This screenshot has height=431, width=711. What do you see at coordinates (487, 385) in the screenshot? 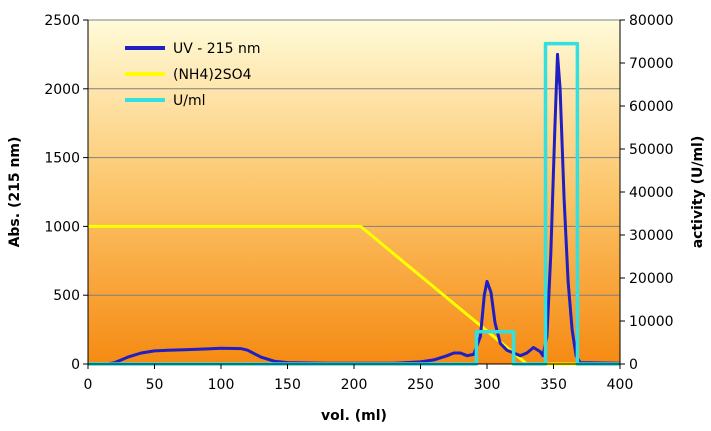
I see `x-tick-label: 300` at bounding box center [487, 385].